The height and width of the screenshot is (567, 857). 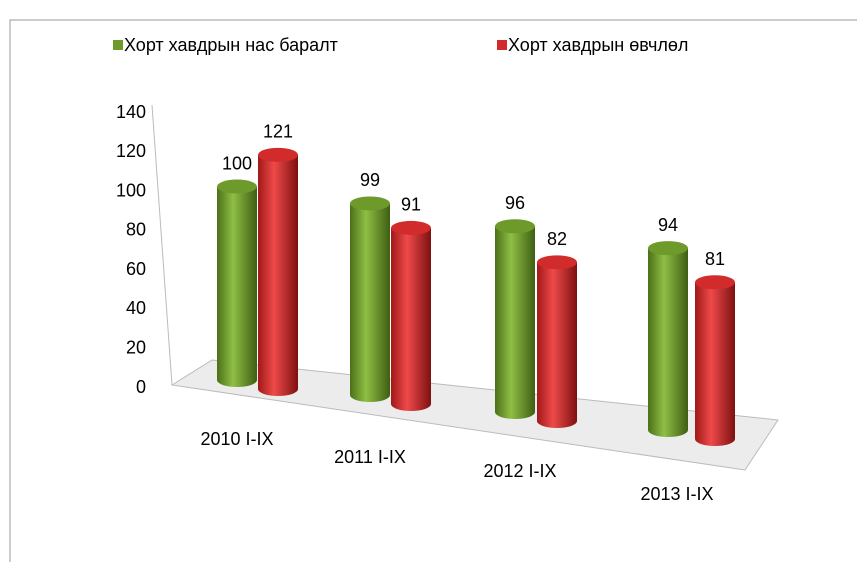 What do you see at coordinates (278, 132) in the screenshot?
I see `data-label: 121` at bounding box center [278, 132].